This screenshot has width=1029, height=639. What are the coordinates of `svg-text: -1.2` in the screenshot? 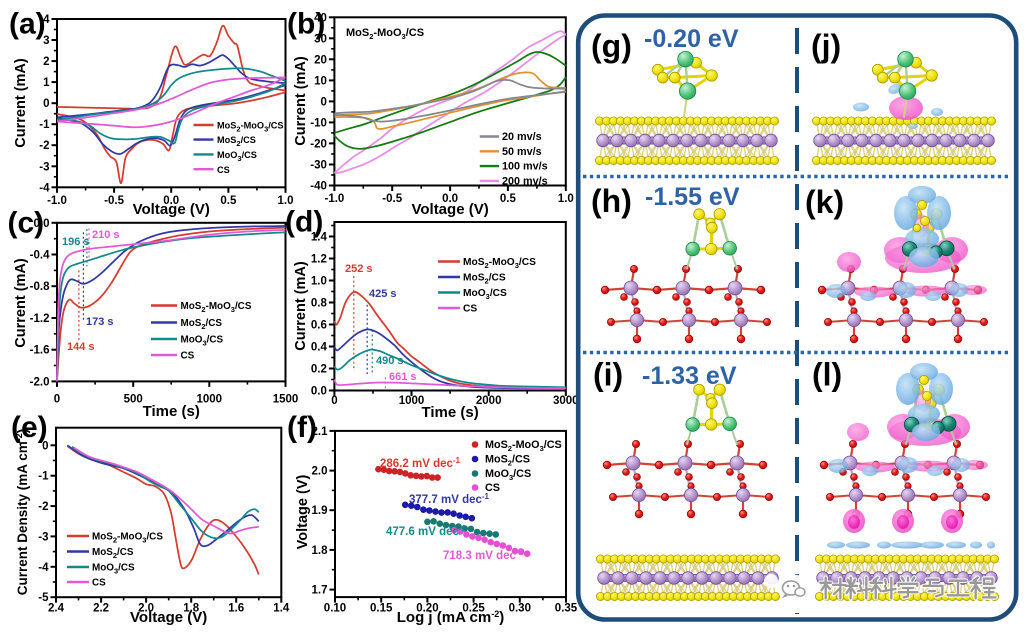 It's located at (40, 319).